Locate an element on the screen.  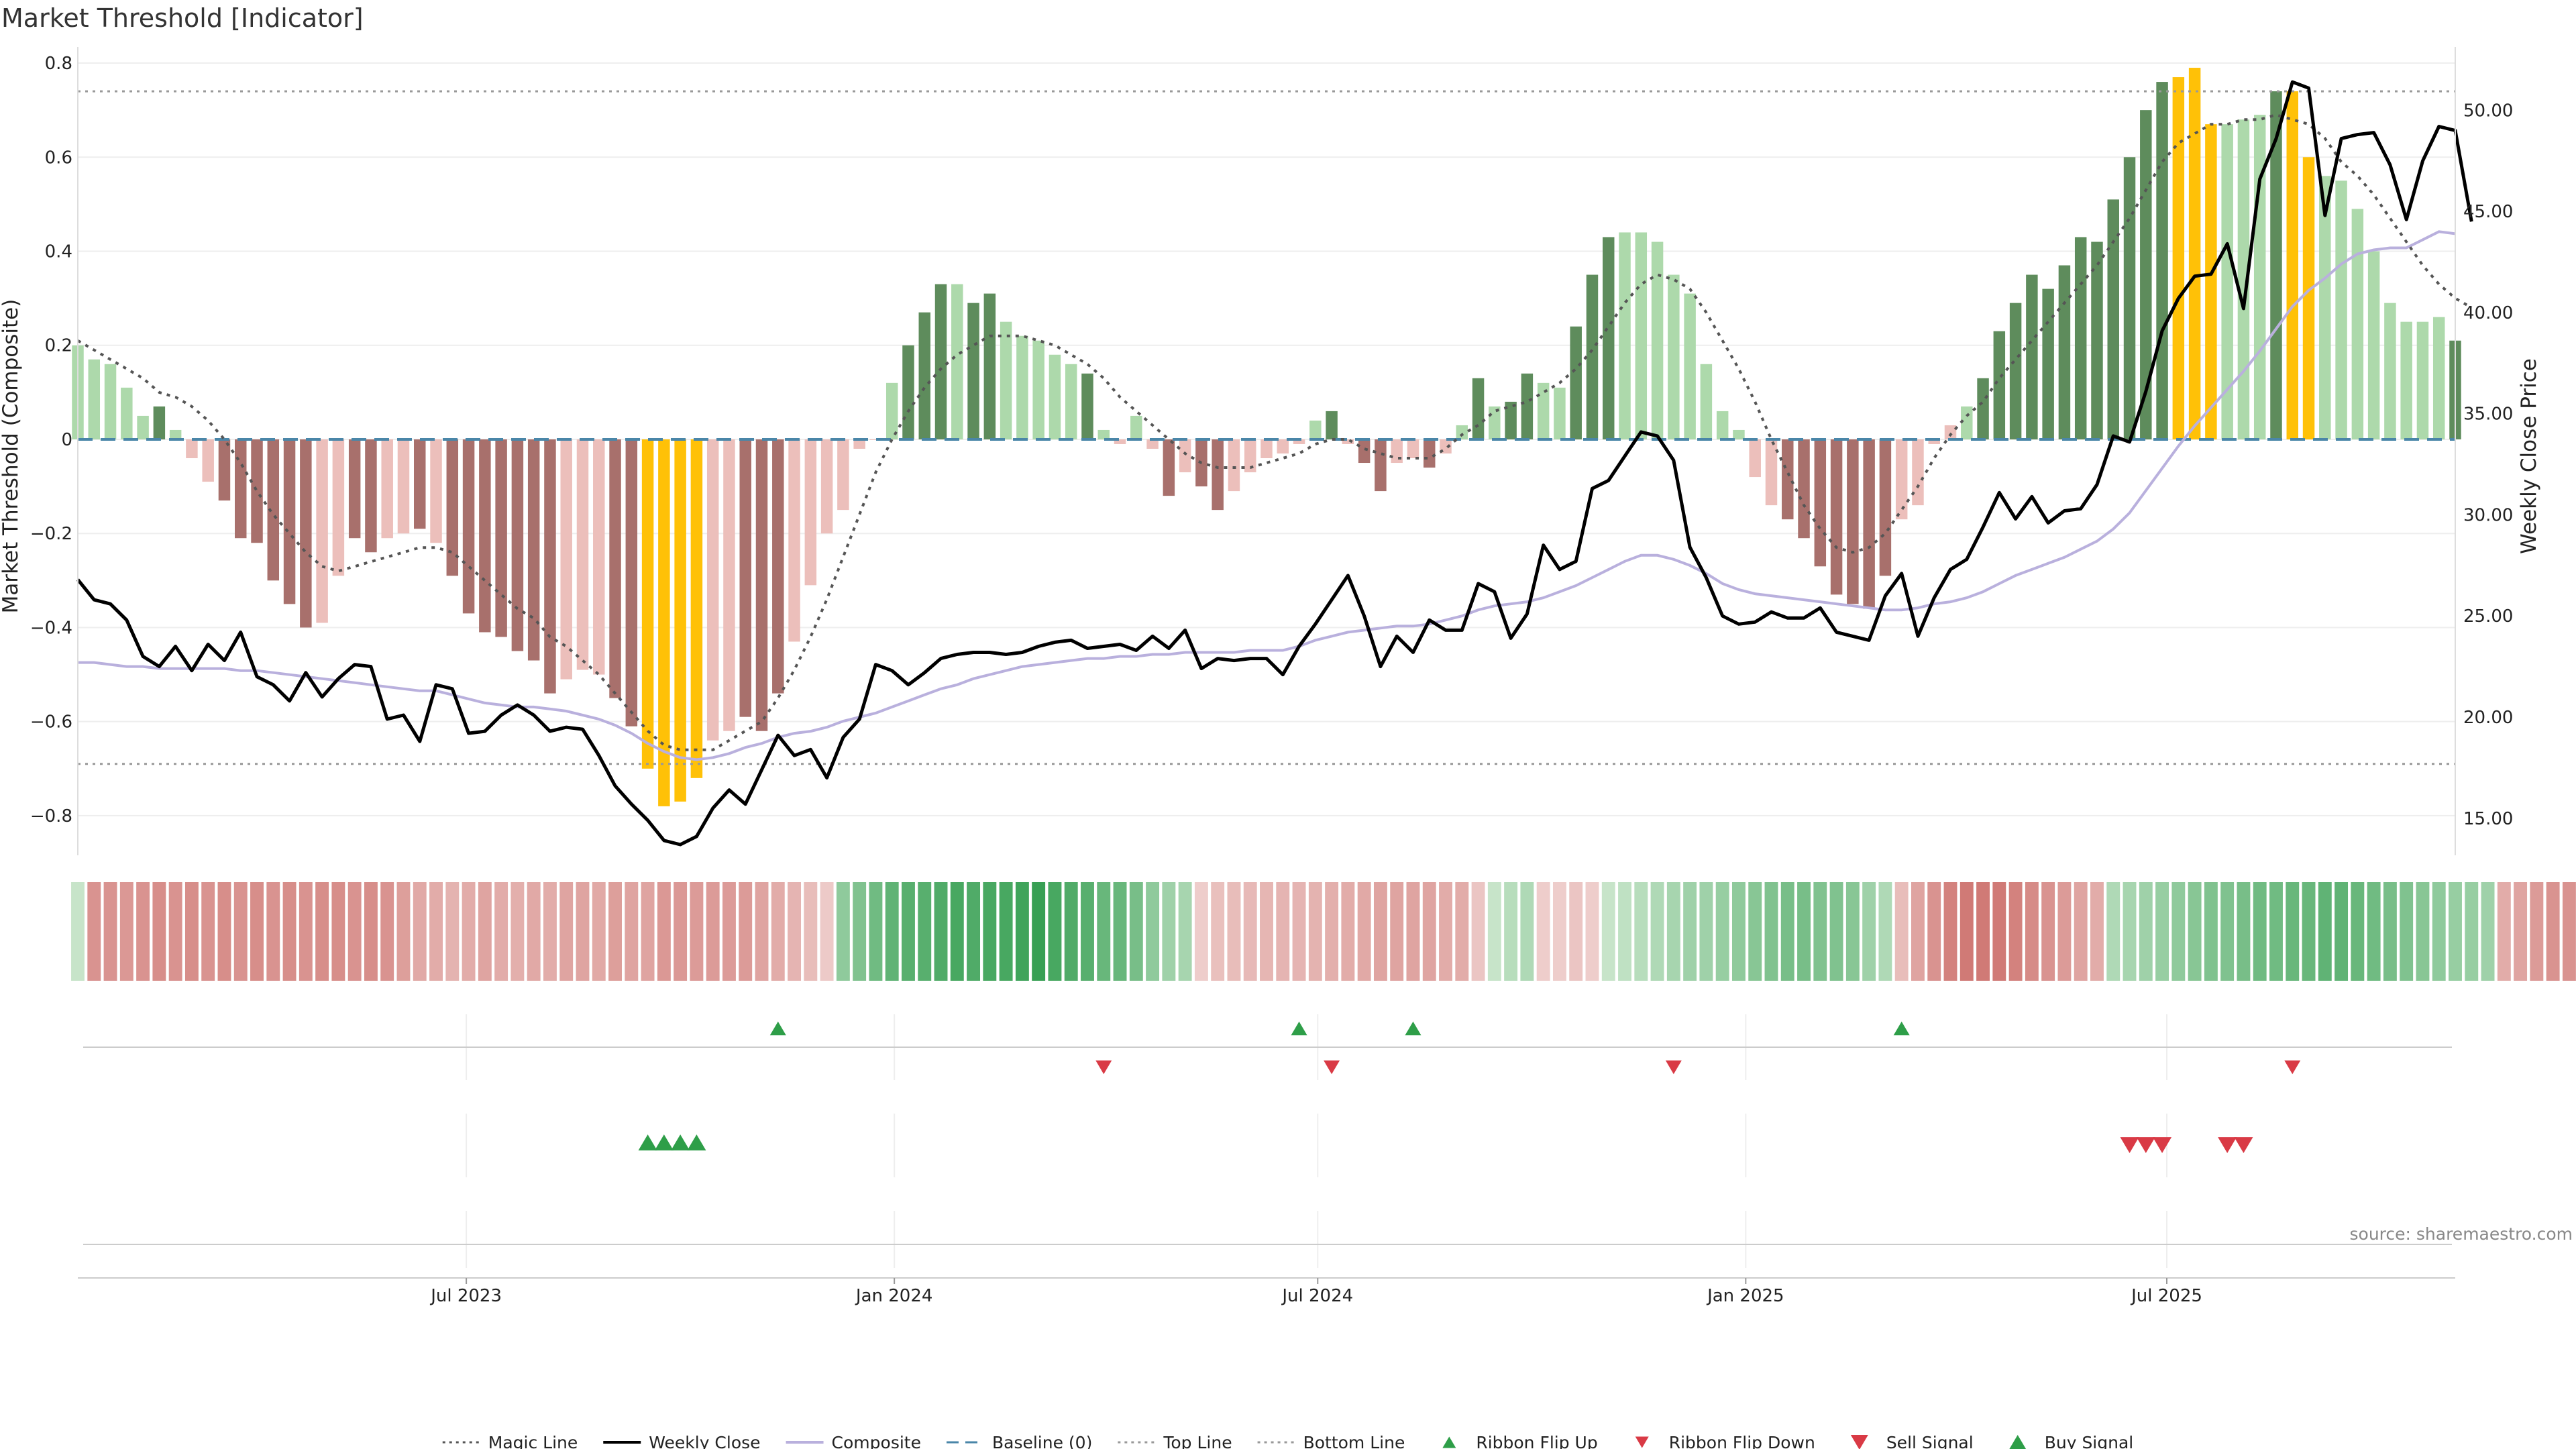
y2-tick-label-6: 20.00 is located at coordinates (2488, 718).